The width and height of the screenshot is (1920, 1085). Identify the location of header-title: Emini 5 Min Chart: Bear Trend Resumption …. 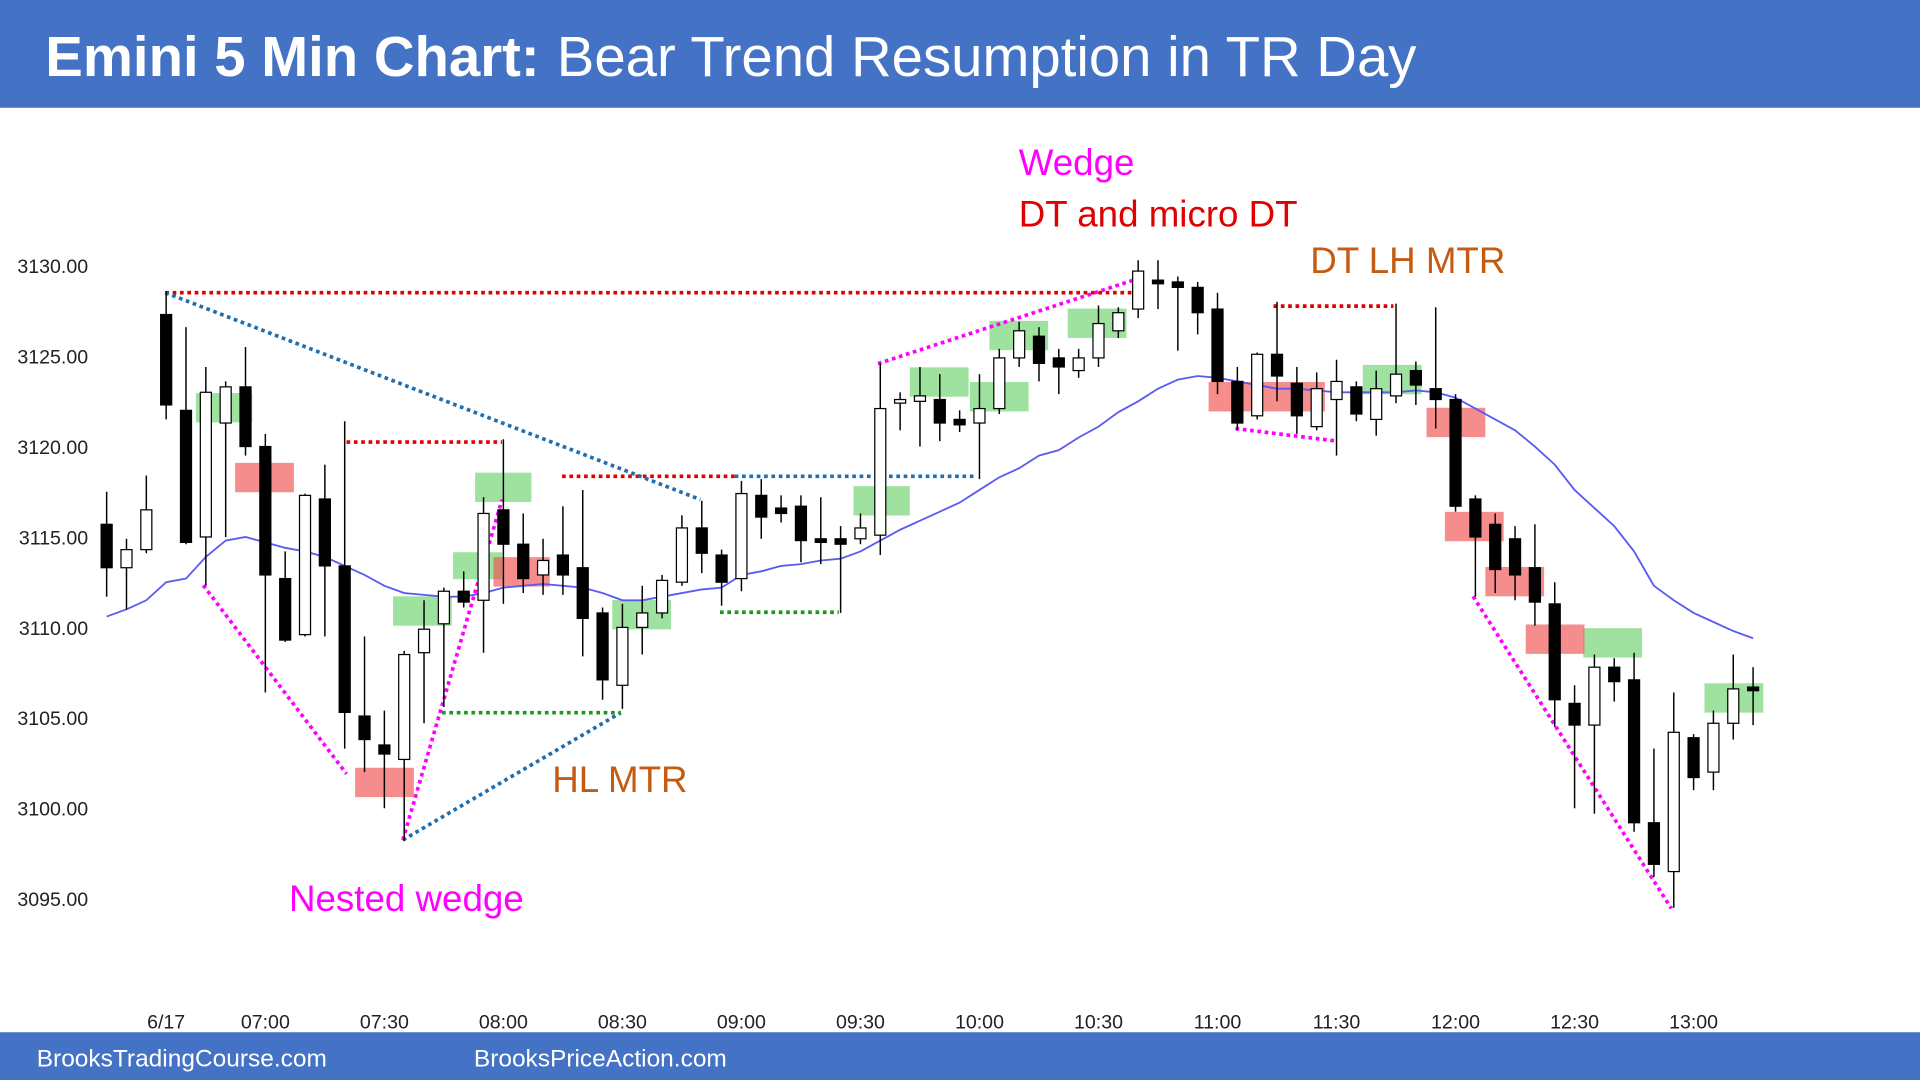
(731, 56).